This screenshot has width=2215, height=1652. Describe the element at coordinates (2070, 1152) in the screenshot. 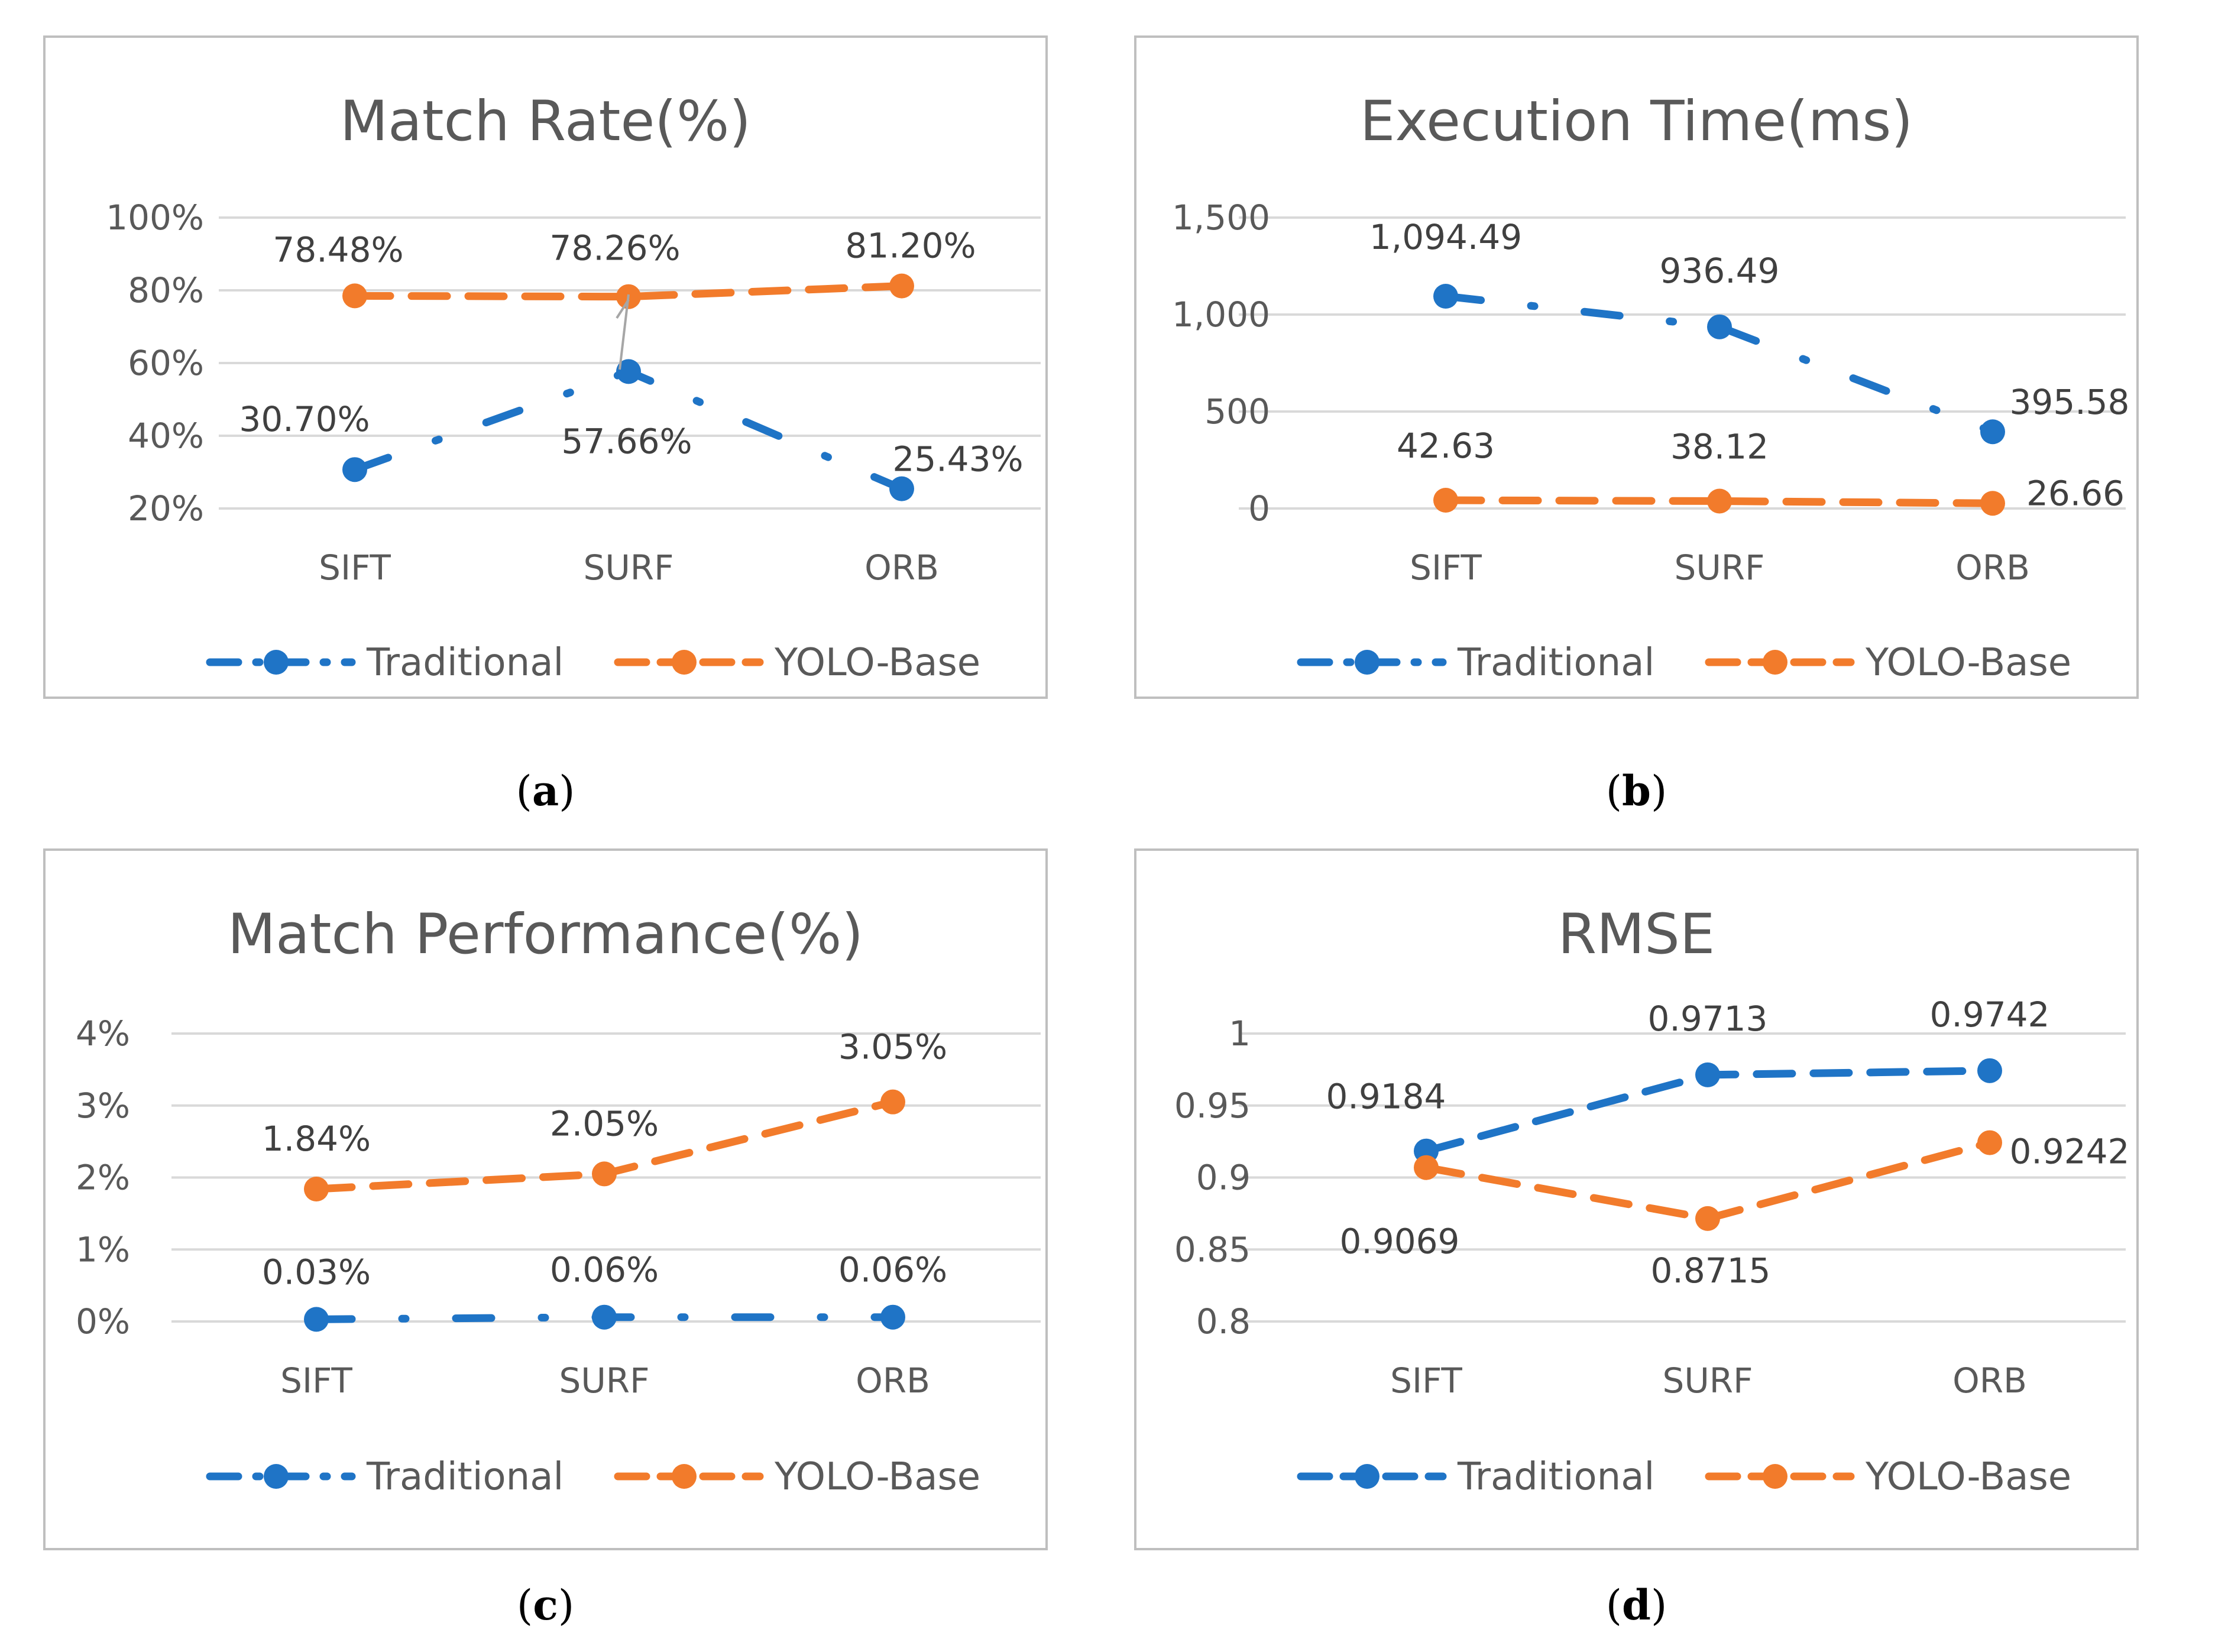

I see `data-label: 0.9242` at that location.